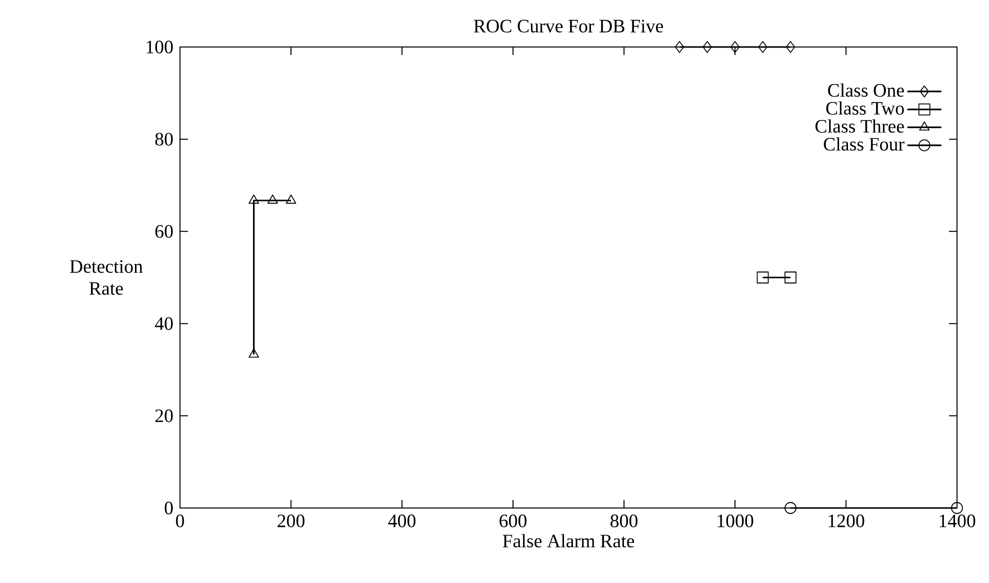  What do you see at coordinates (513, 521) in the screenshot?
I see `x-tick-label: 600` at bounding box center [513, 521].